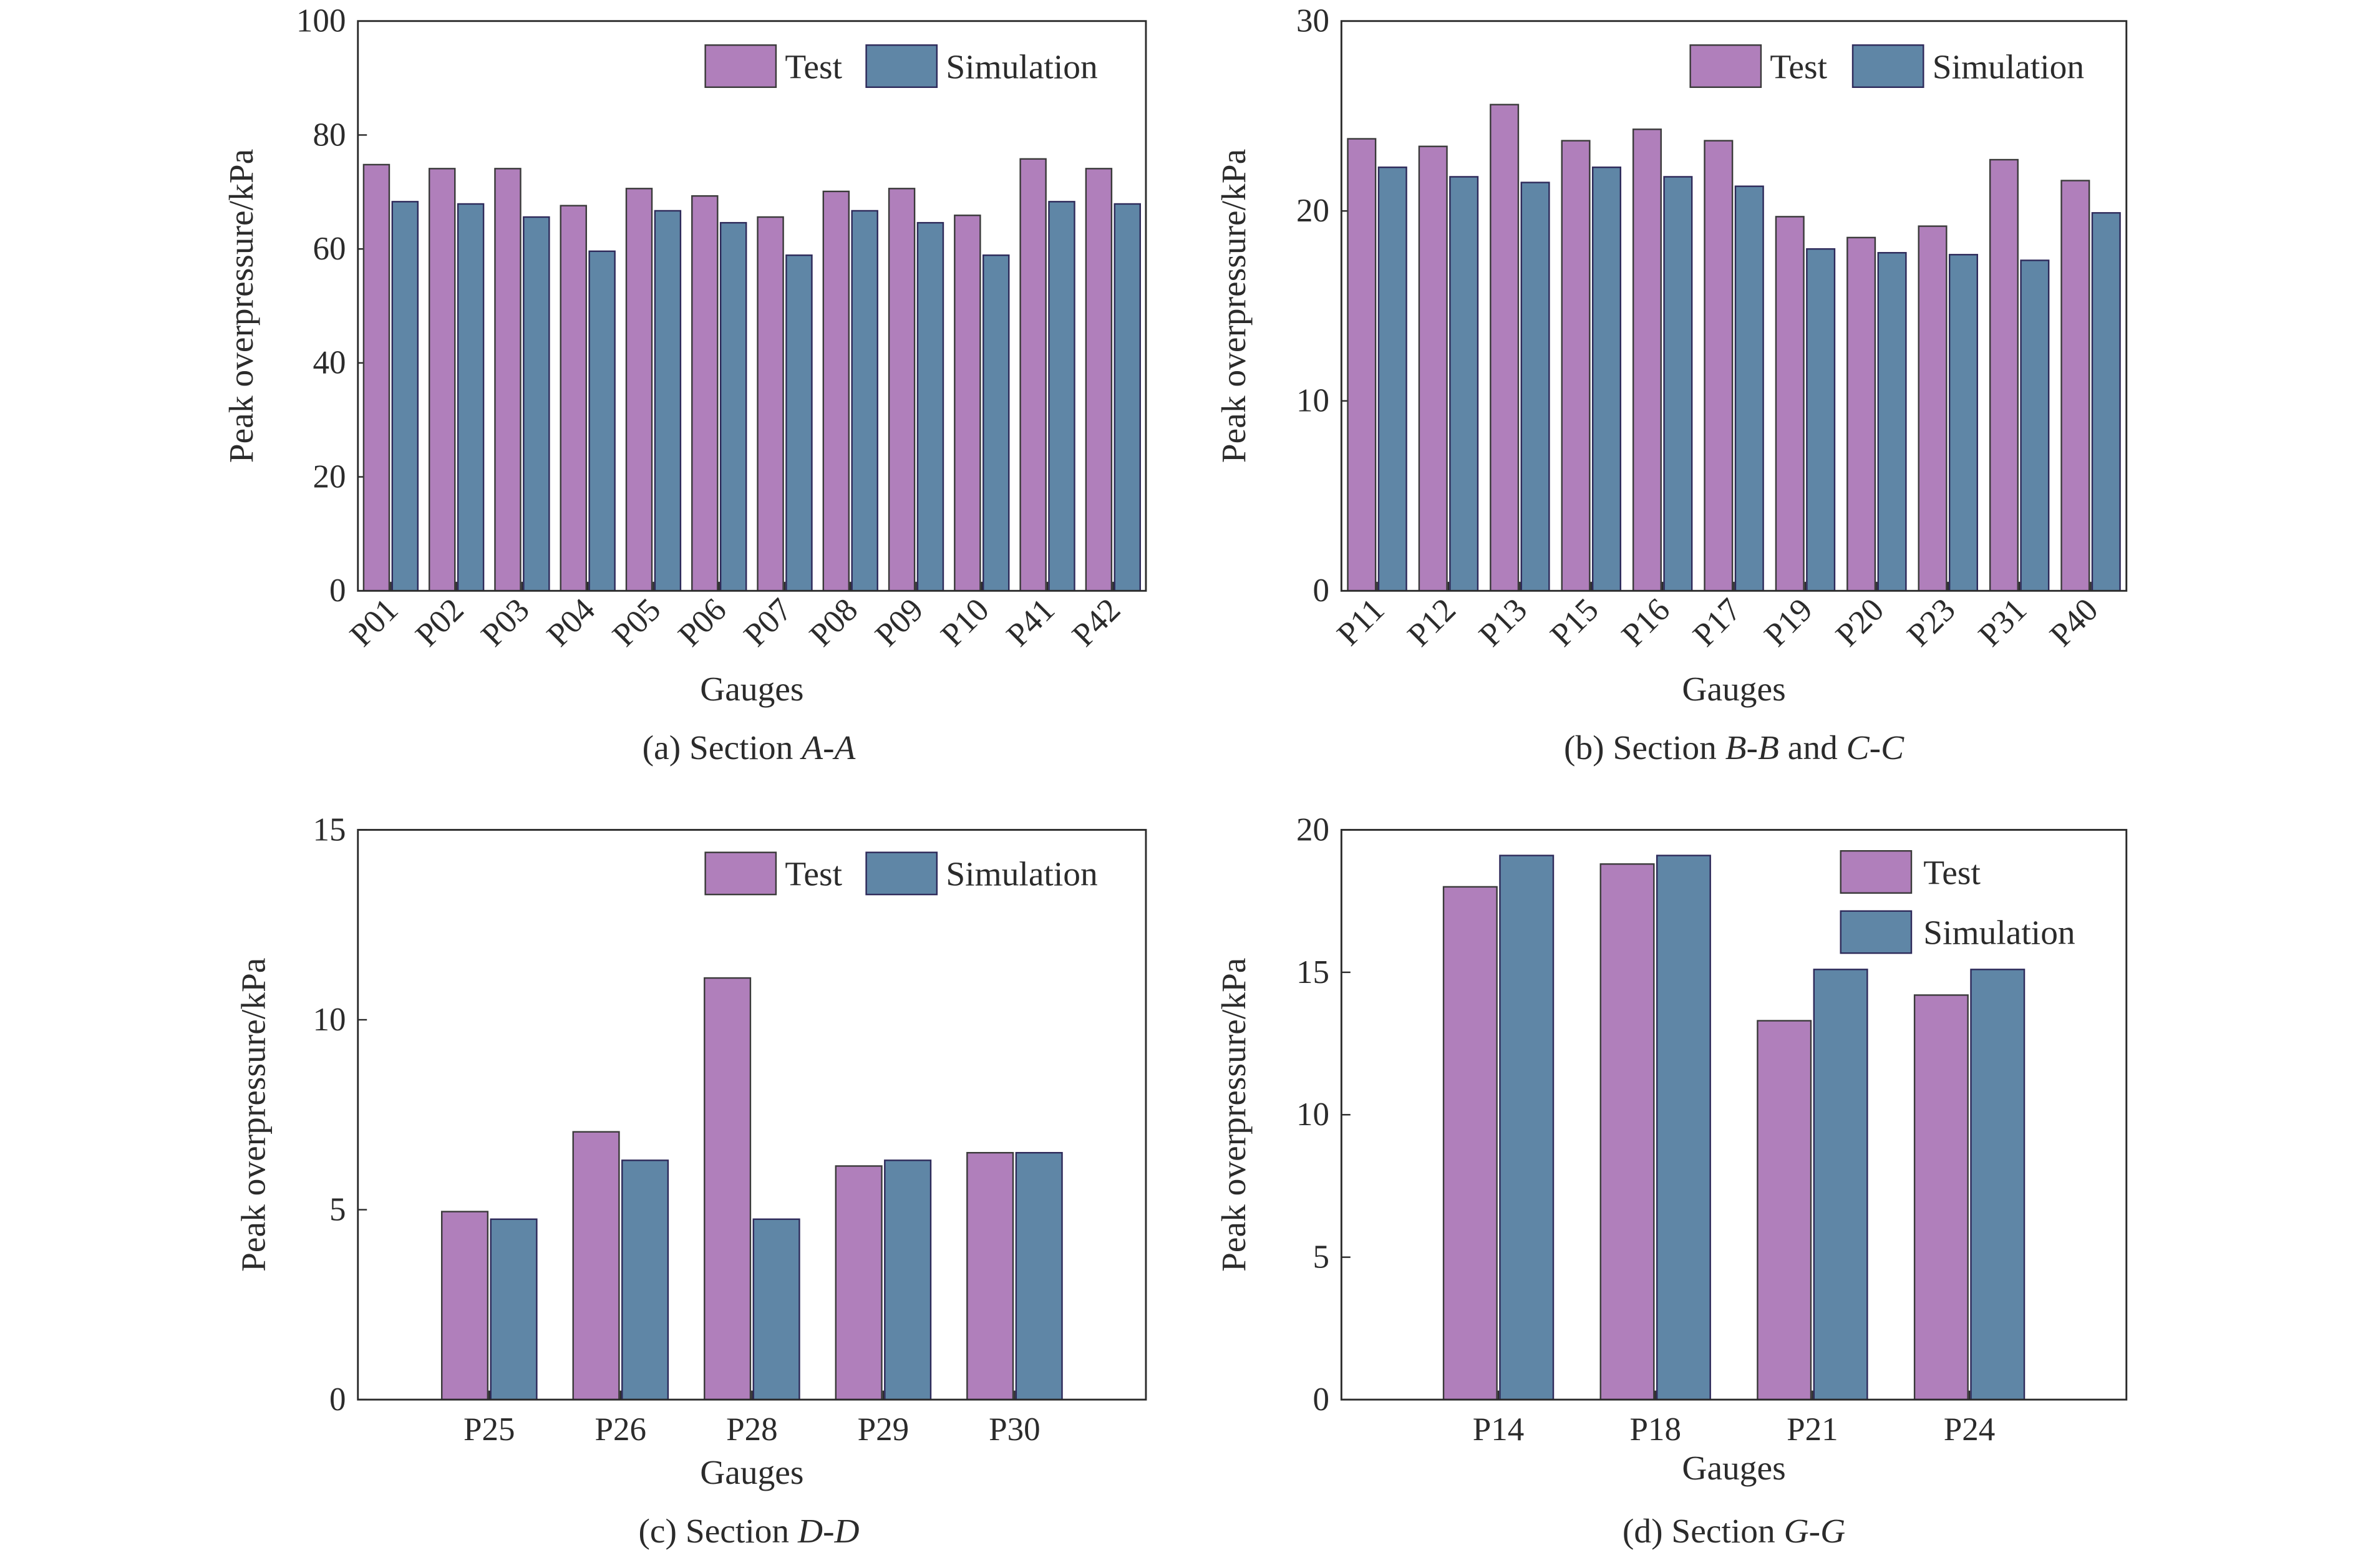 The height and width of the screenshot is (1568, 2358). What do you see at coordinates (1812, 747) in the screenshot?
I see `caption-mid: and` at bounding box center [1812, 747].